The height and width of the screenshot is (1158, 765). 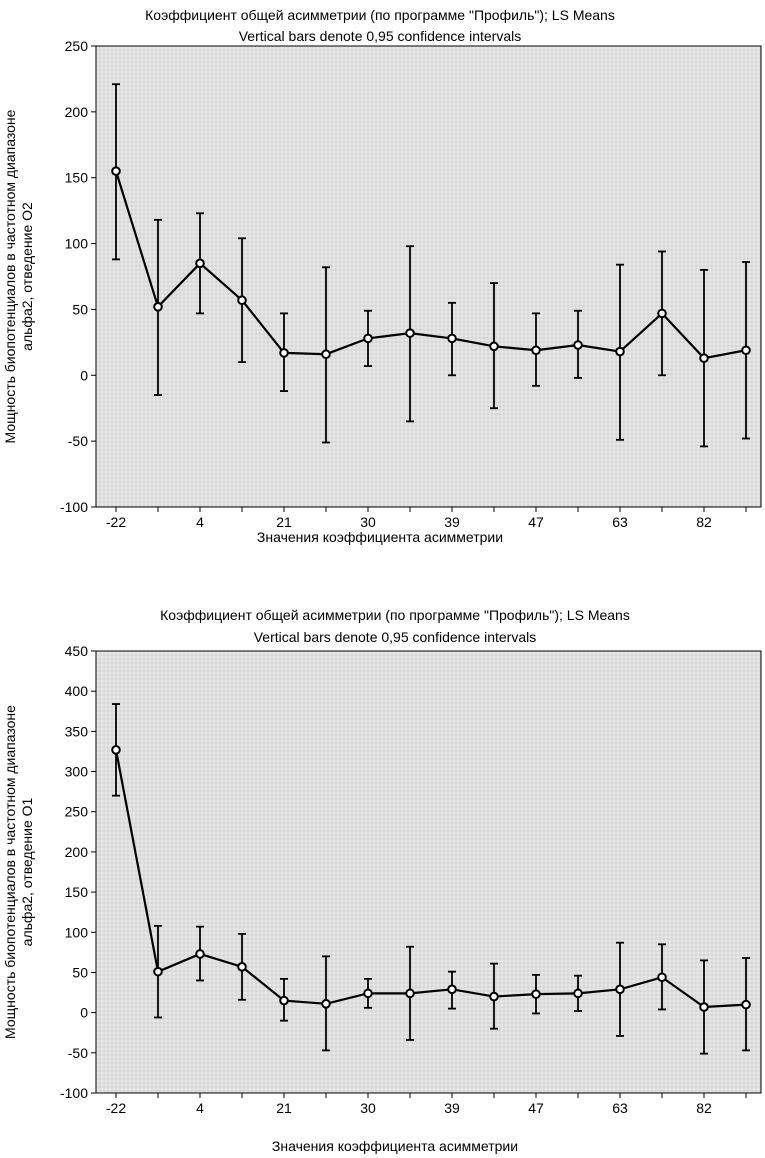 What do you see at coordinates (27, 276) in the screenshot?
I see `y-axis-label-line: альфа2, отведение O2` at bounding box center [27, 276].